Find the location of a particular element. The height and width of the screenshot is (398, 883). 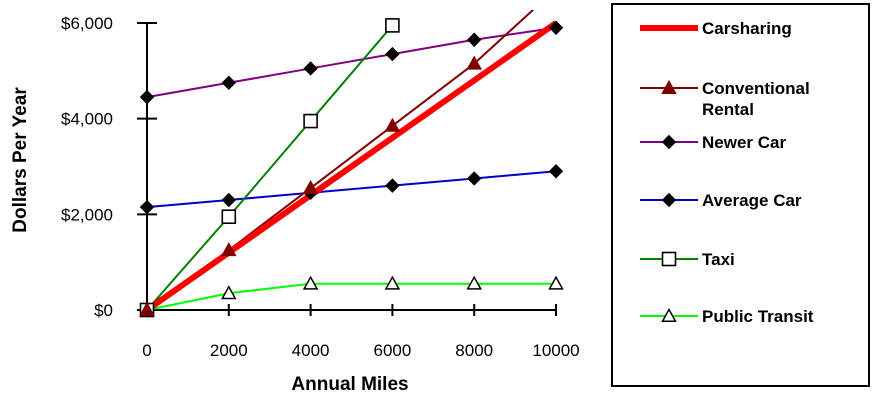

legend-label-carsharing: Carsharing is located at coordinates (747, 28).